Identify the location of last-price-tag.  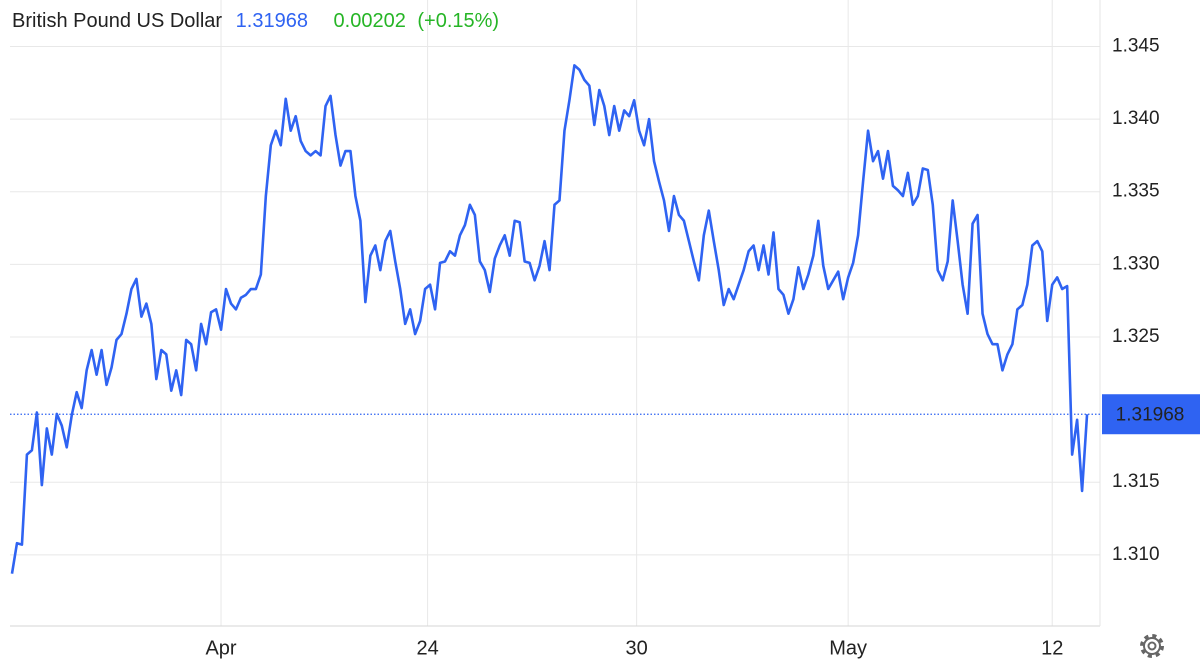
(1151, 414).